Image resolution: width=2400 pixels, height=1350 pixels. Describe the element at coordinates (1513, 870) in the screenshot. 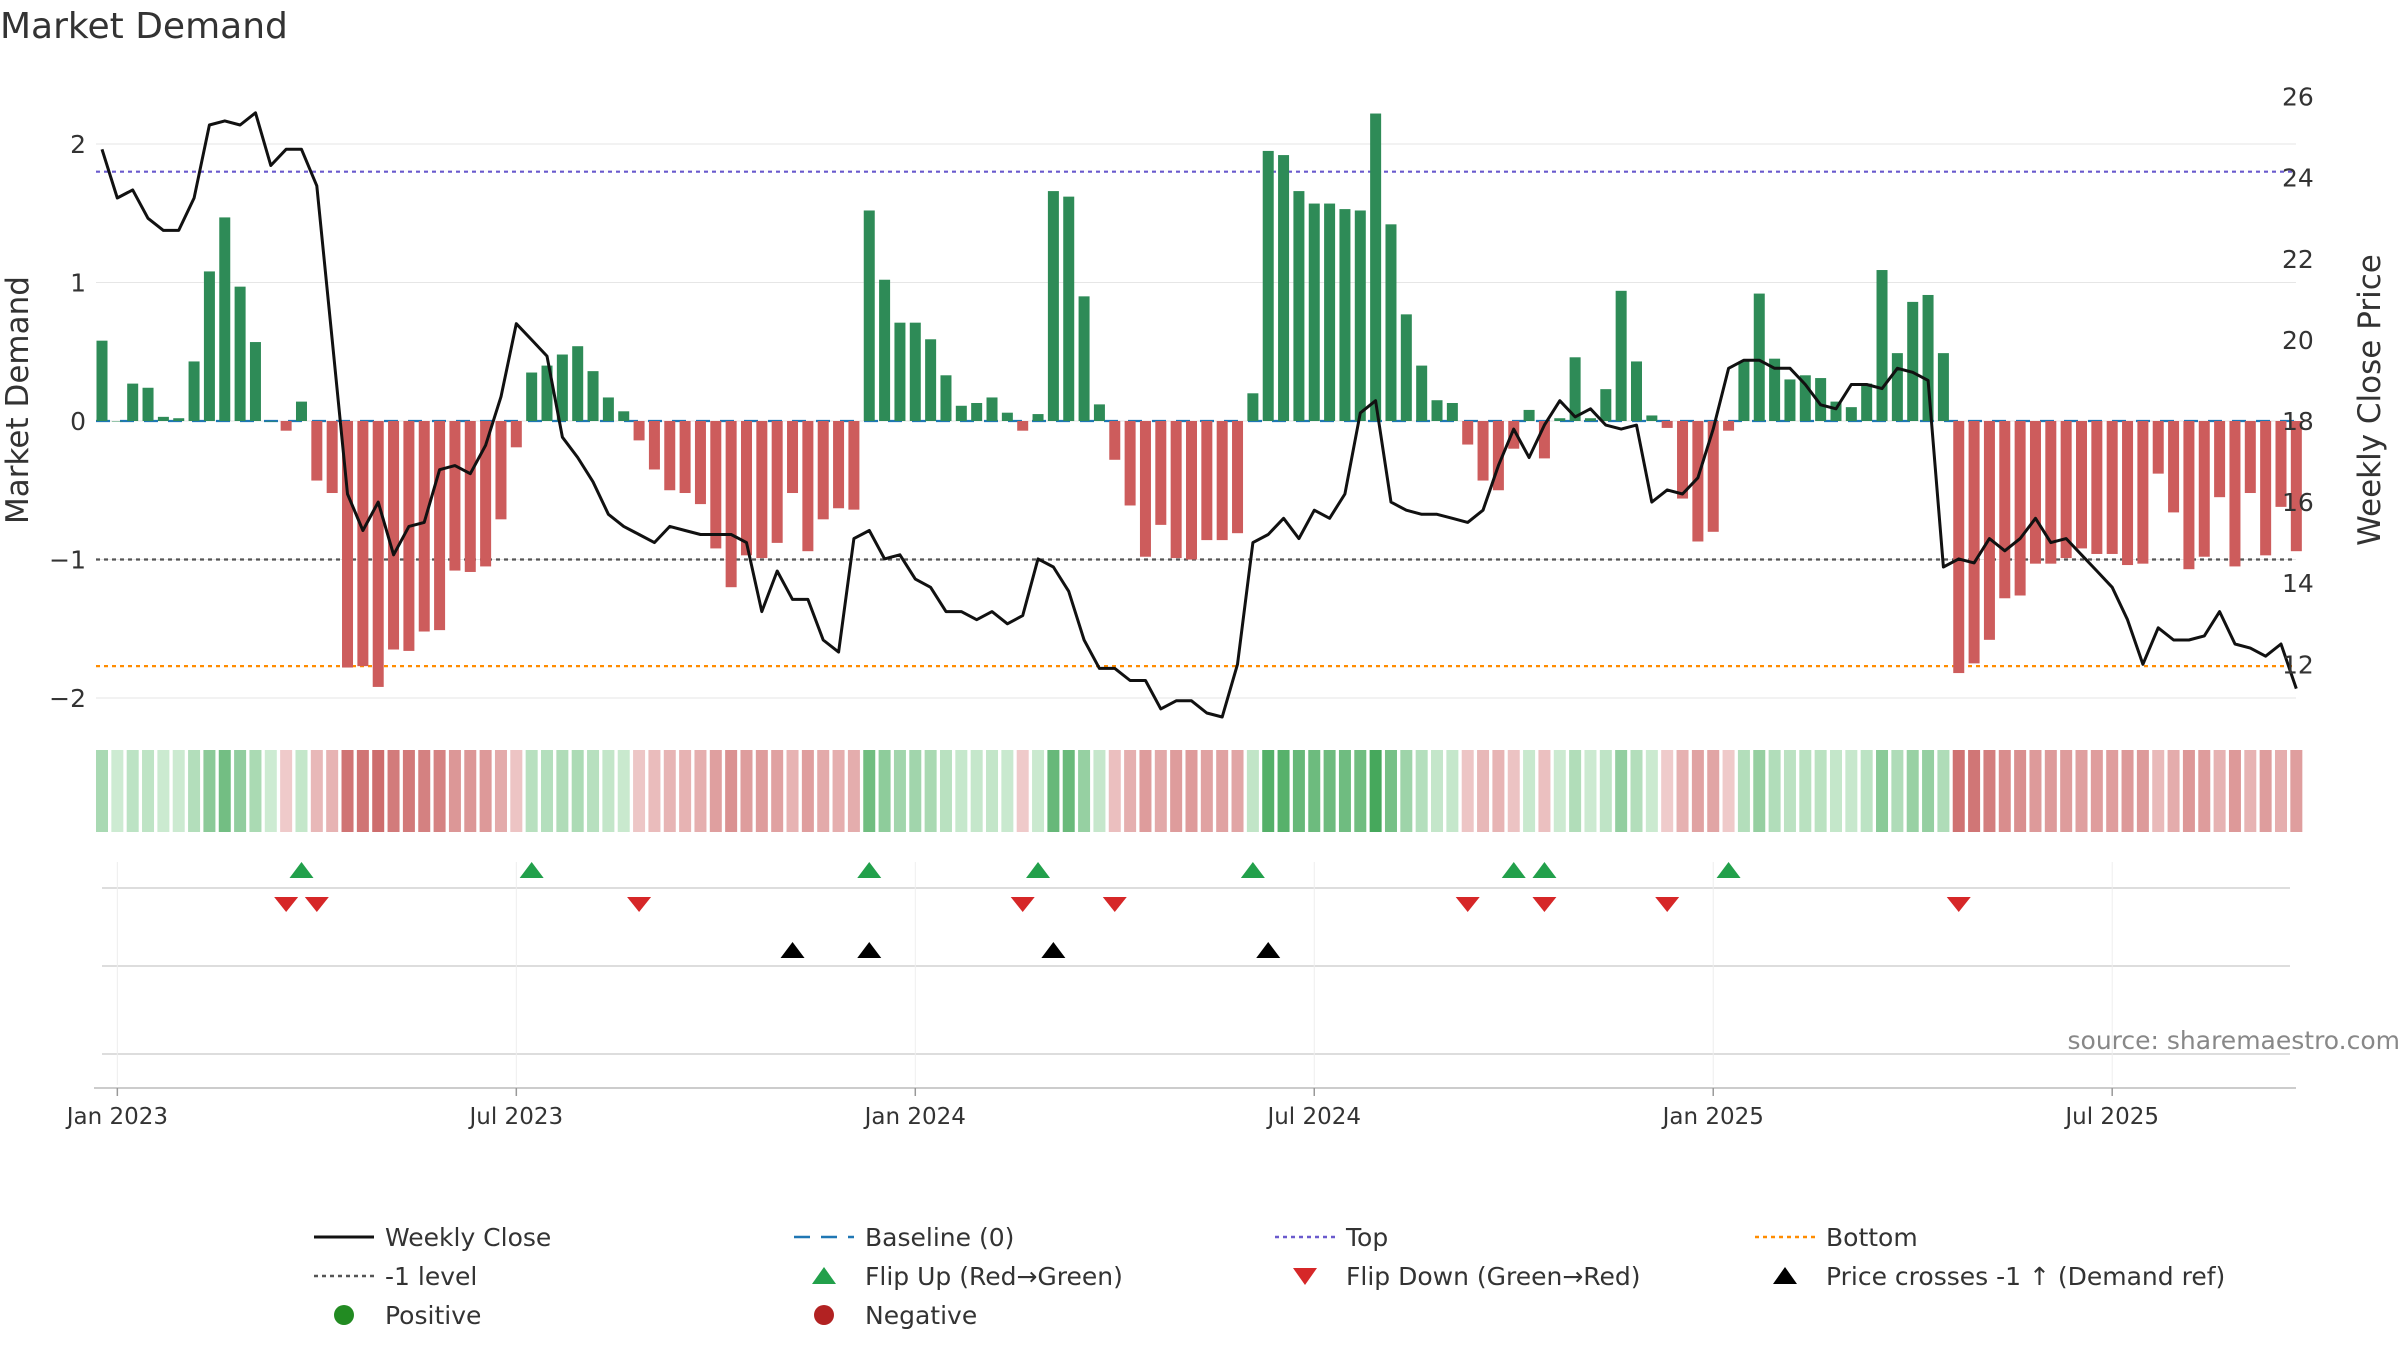

I see `flip-up-marker` at that location.